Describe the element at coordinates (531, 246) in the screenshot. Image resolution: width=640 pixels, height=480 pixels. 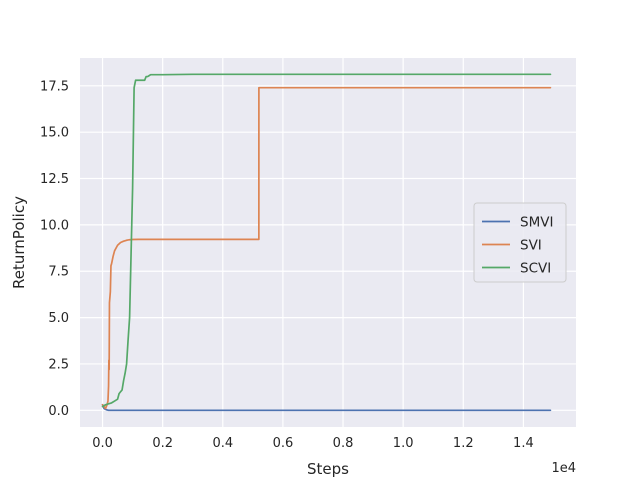
I see `legend-label-svi: SVI` at that location.